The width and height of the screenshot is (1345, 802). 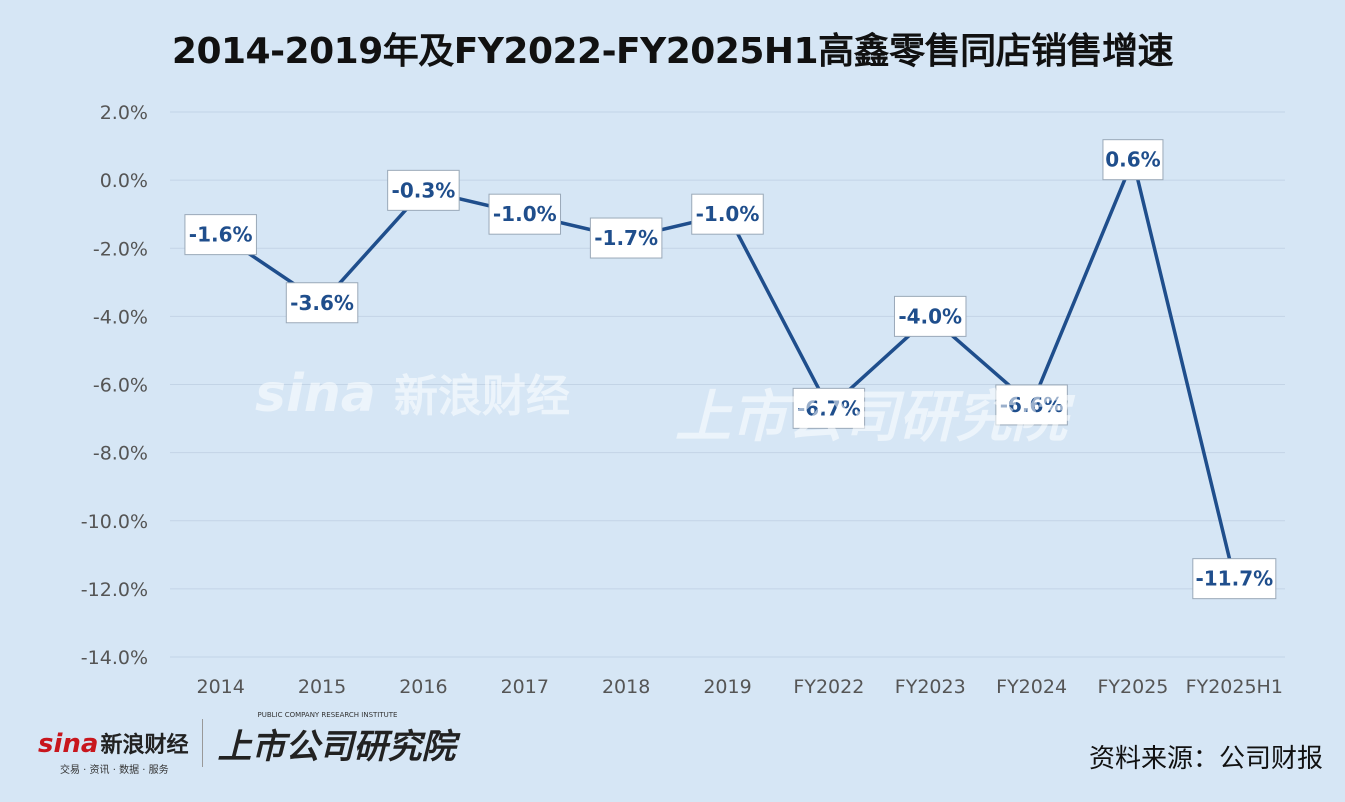 I want to click on y-tick-label: -6.0%, so click(x=120, y=386).